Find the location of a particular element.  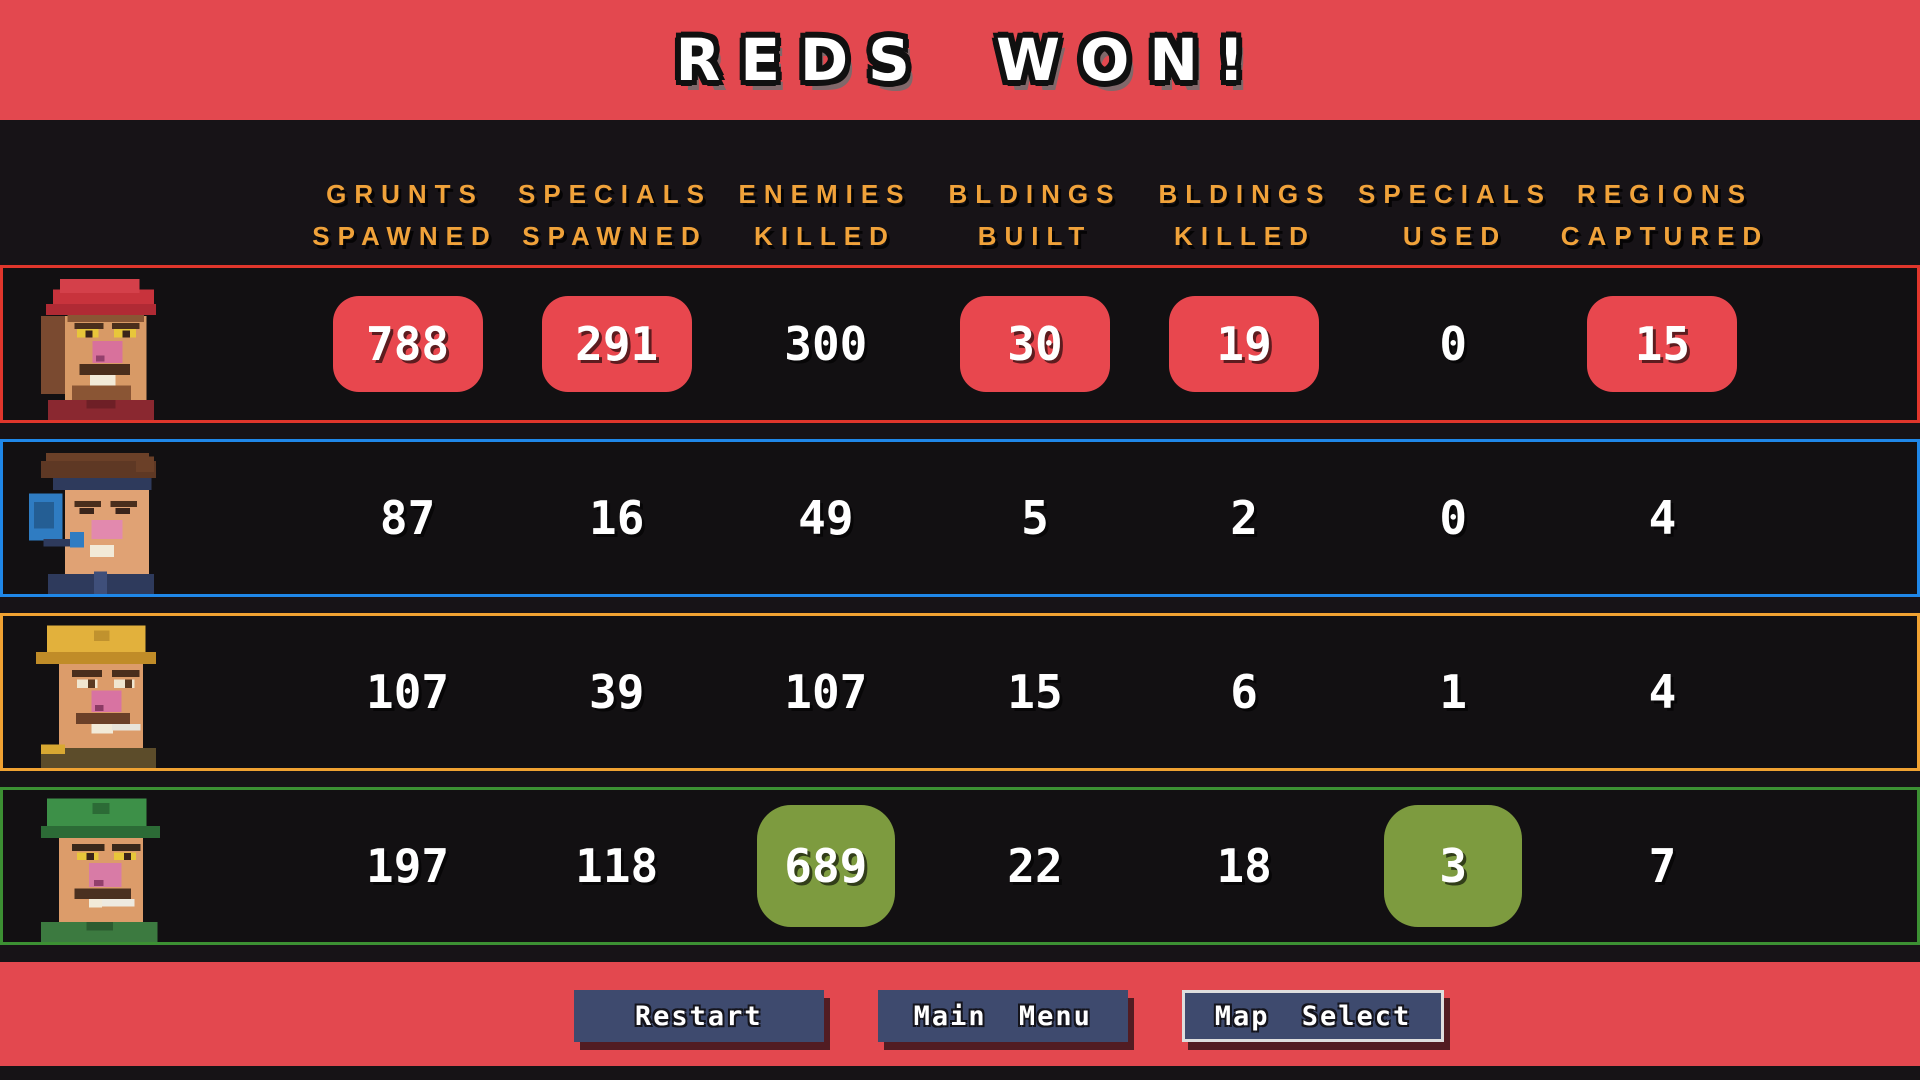

stat-value: 118 is located at coordinates (617, 866).